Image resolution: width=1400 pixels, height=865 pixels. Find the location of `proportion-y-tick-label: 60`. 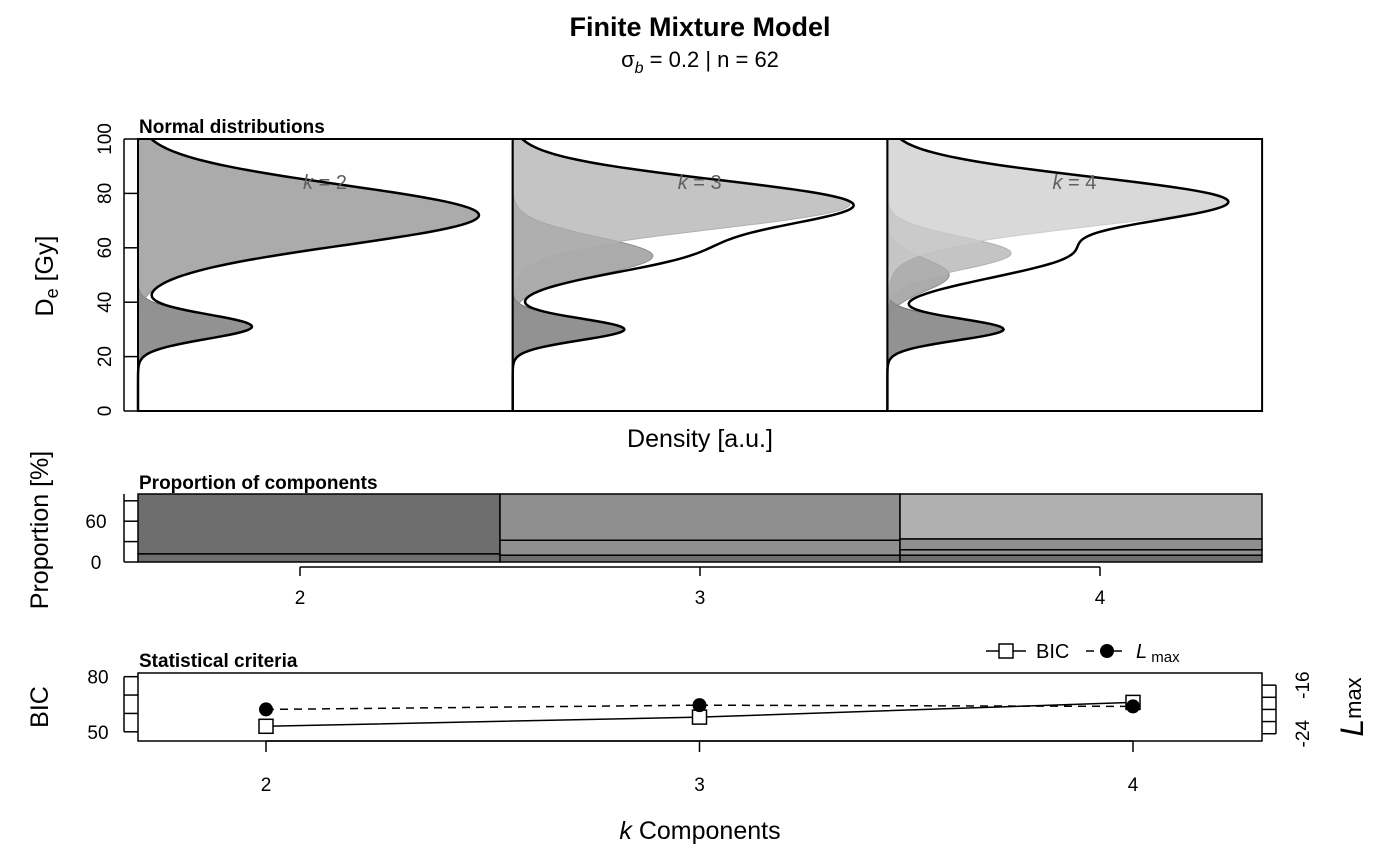

proportion-y-tick-label: 60 is located at coordinates (95, 522).